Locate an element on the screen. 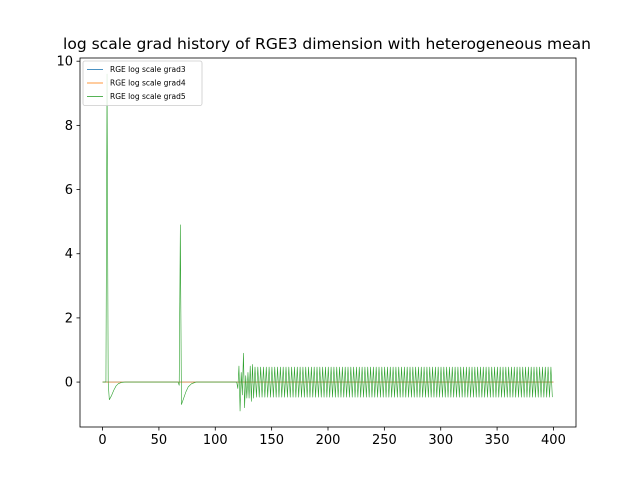 The width and height of the screenshot is (640, 480). y-tick-label: 8 is located at coordinates (69, 126).